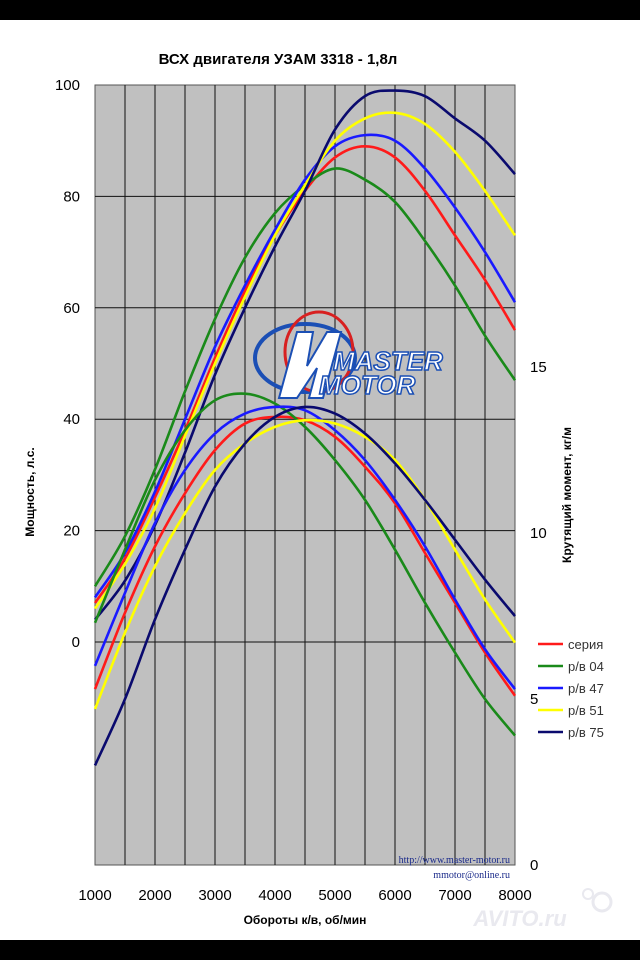 The width and height of the screenshot is (640, 960). Describe the element at coordinates (304, 895) in the screenshot. I see `x-ticks: 1000 2000 3000 4000 5000 6000 7000 8000` at that location.